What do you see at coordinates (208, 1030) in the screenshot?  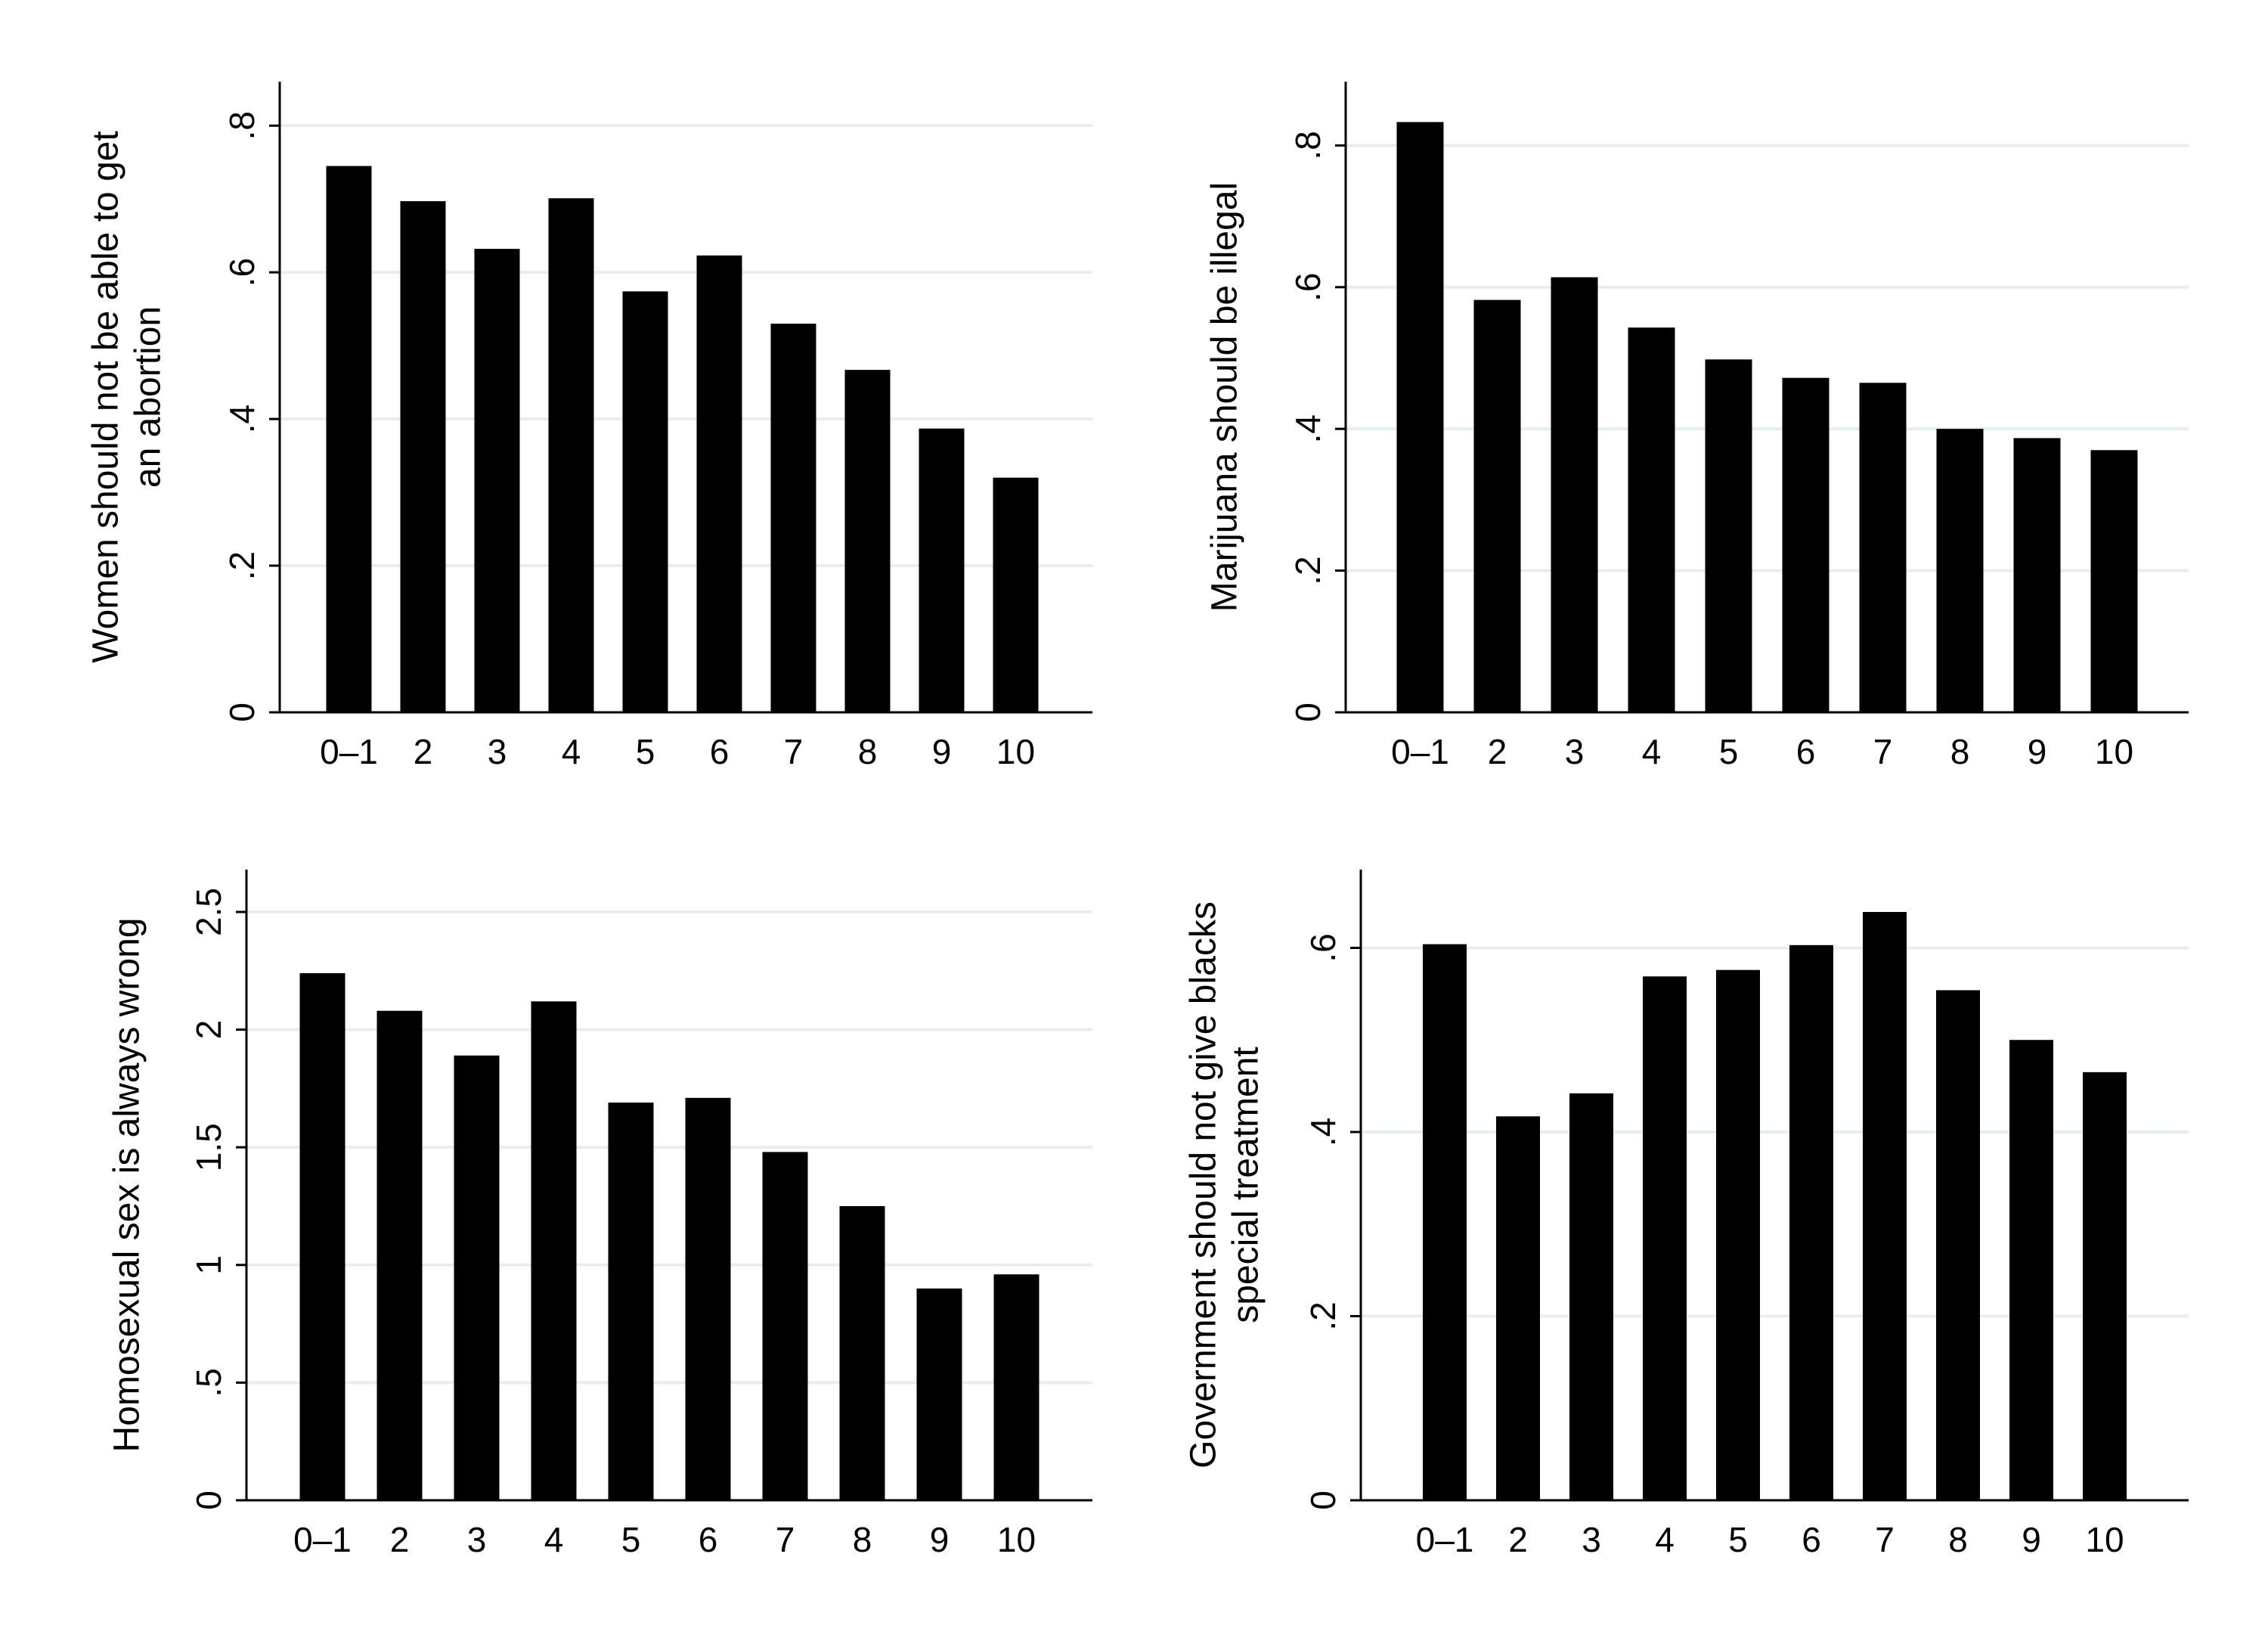 I see `y-tick-label: 2` at bounding box center [208, 1030].